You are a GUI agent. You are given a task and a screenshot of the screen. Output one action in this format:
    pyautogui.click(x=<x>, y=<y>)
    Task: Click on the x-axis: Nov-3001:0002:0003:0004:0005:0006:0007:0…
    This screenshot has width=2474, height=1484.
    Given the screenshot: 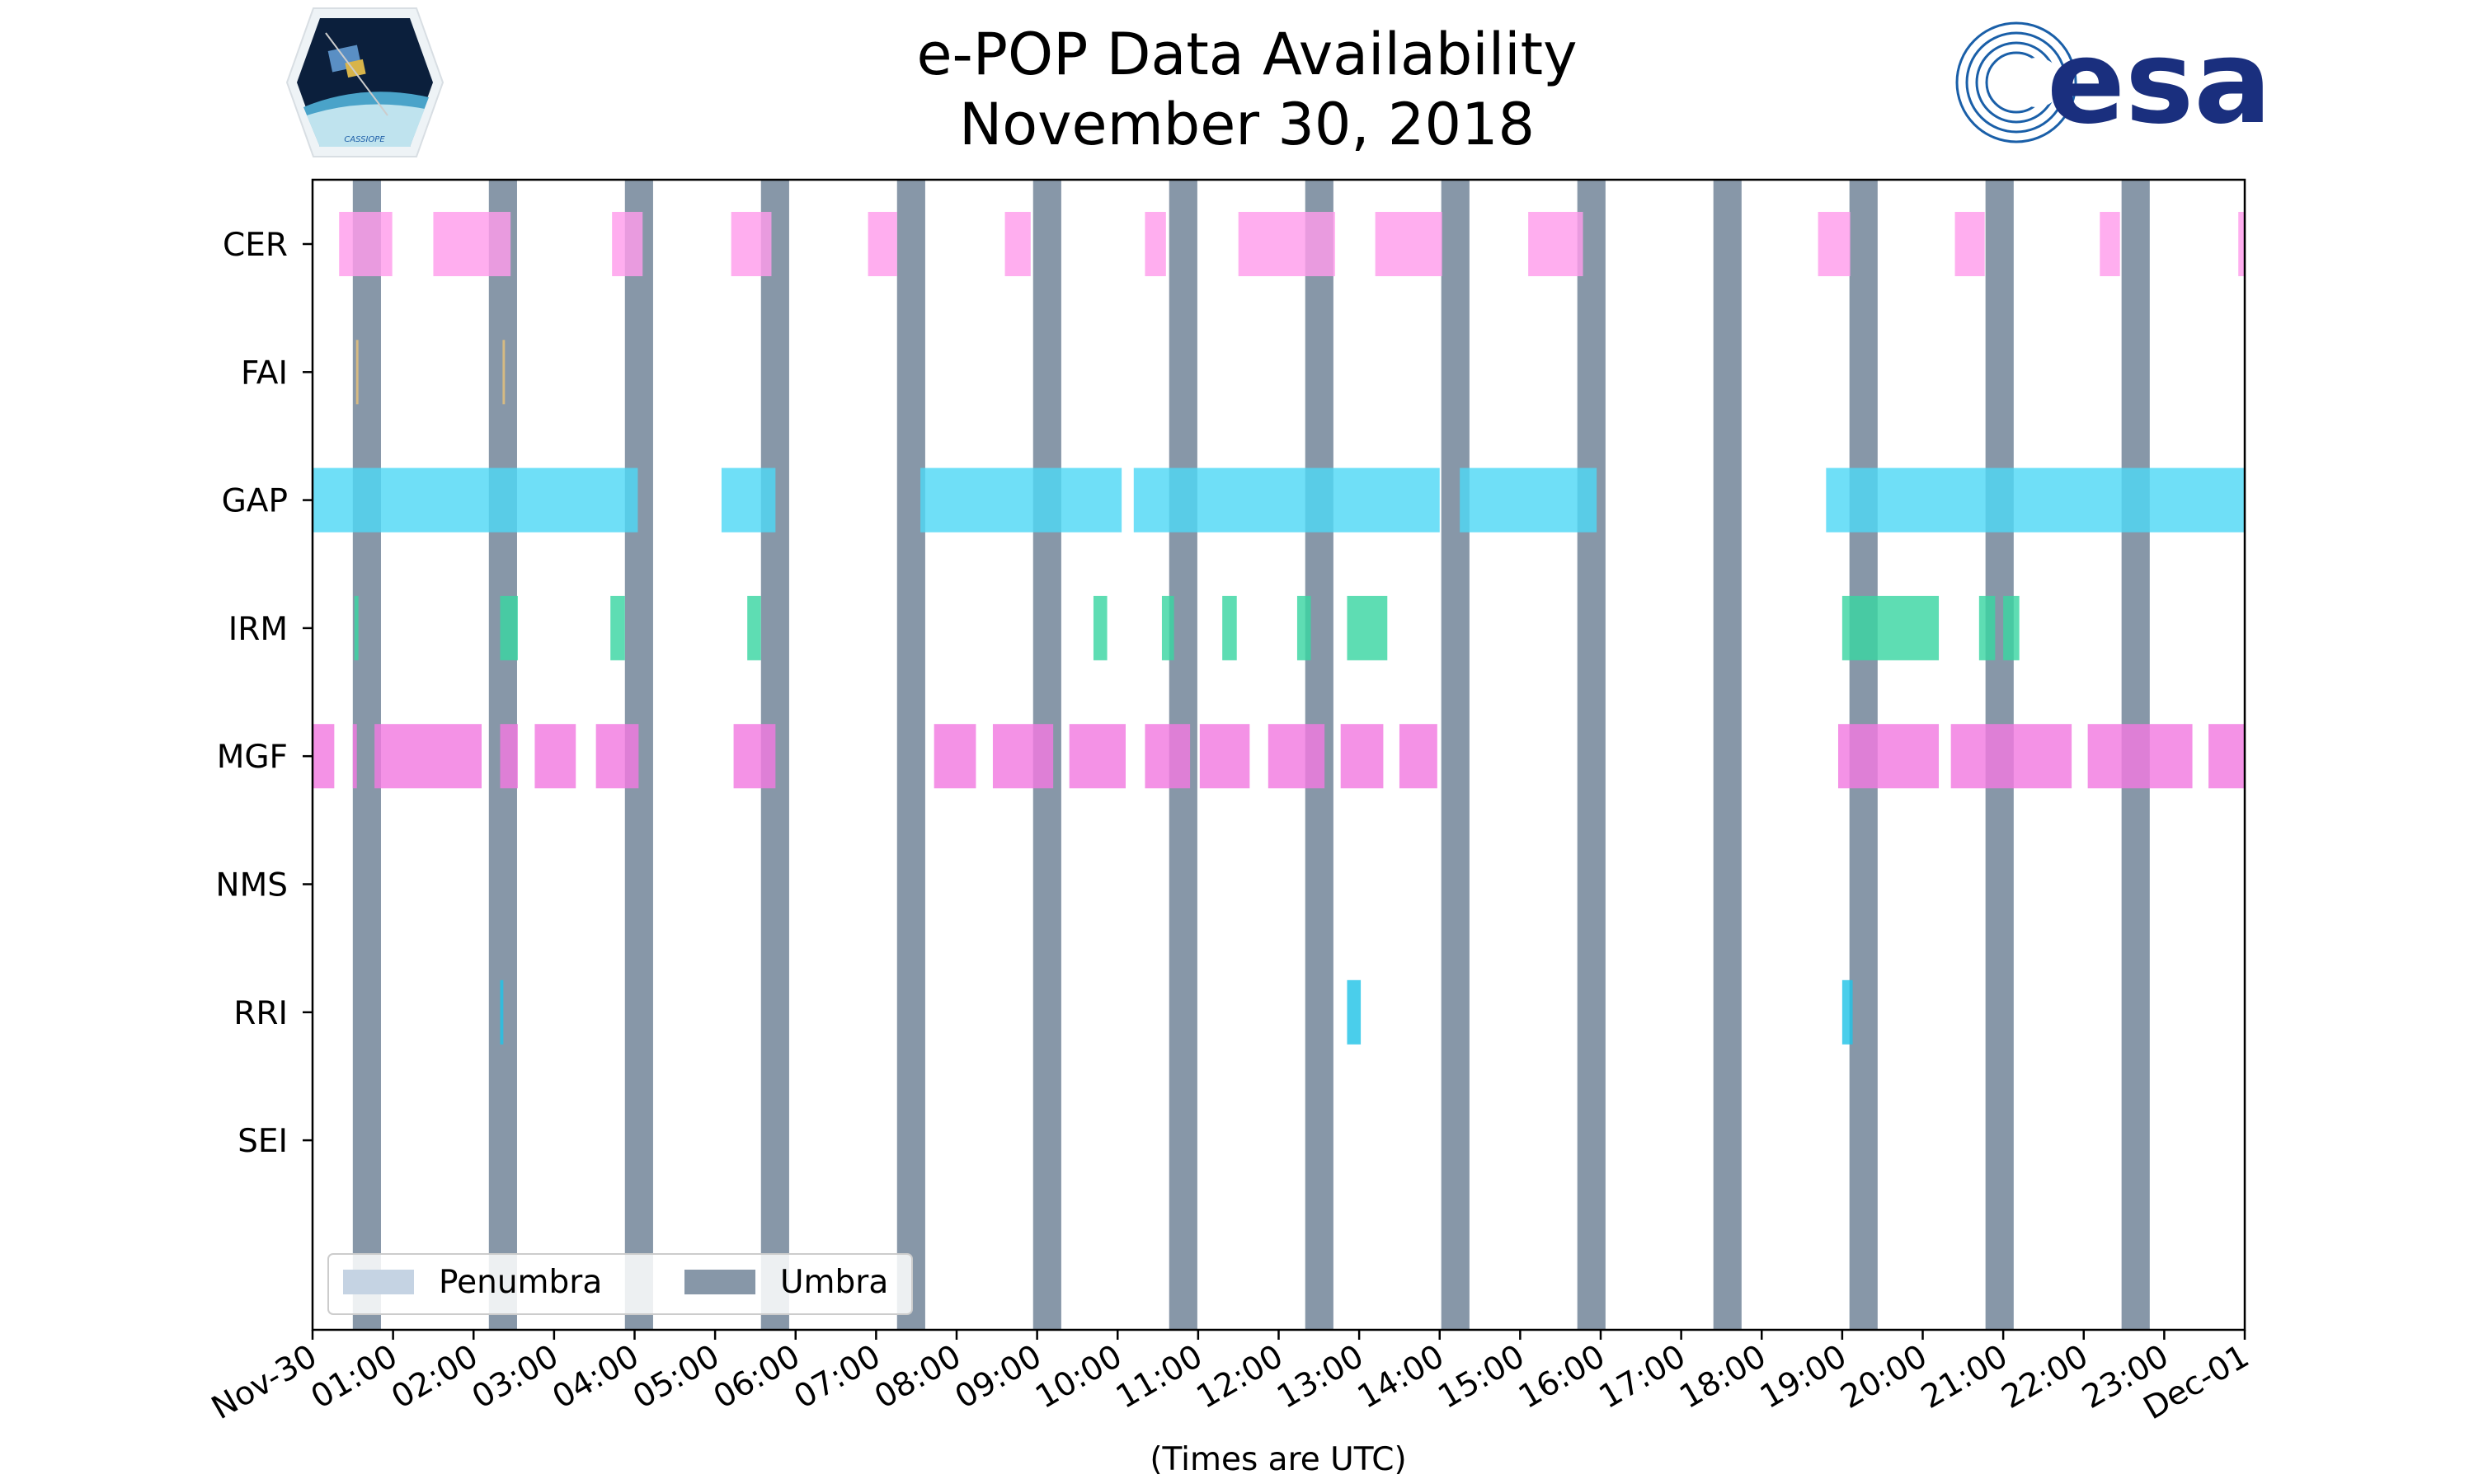 What is the action you would take?
    pyautogui.click(x=1230, y=1378)
    